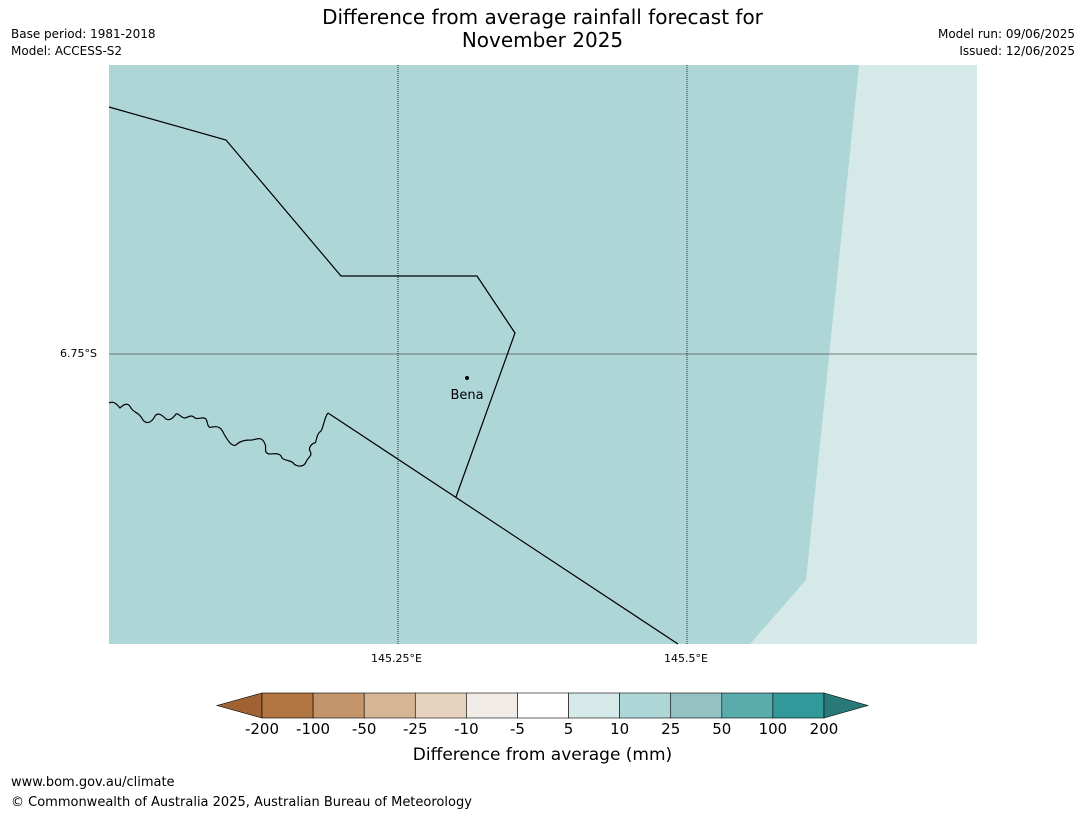  I want to click on longitude-label-145-25: 145.25°E, so click(396, 658).